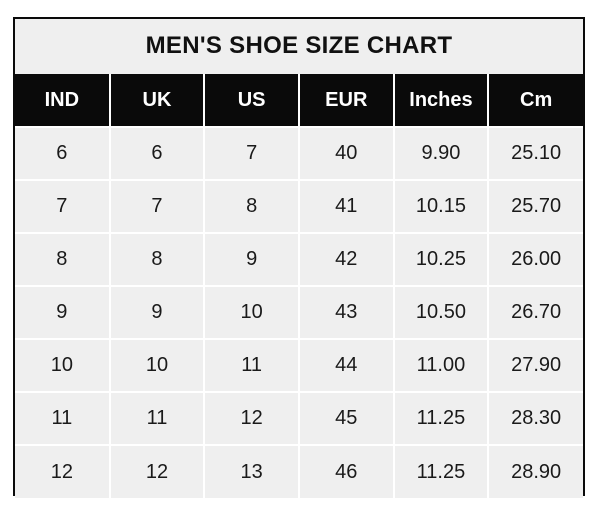  I want to click on cell-cm: 26.00, so click(535, 259).